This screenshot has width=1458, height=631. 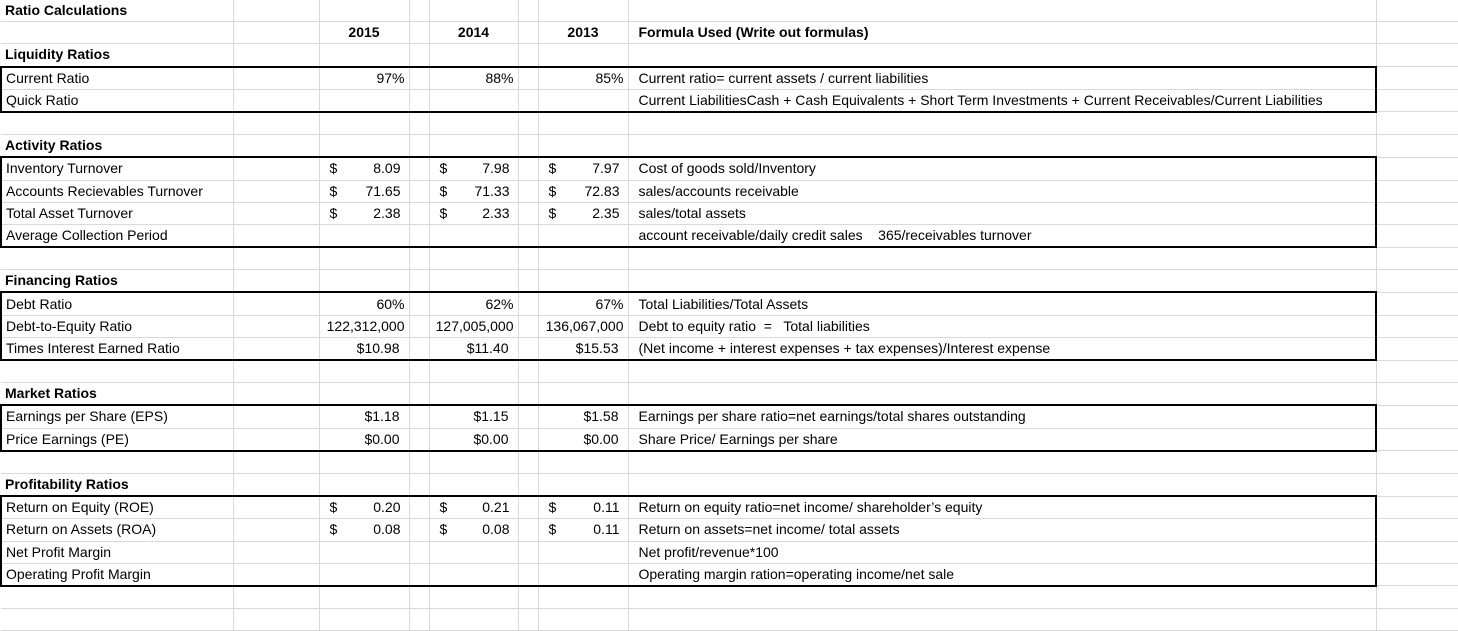 I want to click on cell-2015-accounts-recievables-turnover: $71.65, so click(x=364, y=191).